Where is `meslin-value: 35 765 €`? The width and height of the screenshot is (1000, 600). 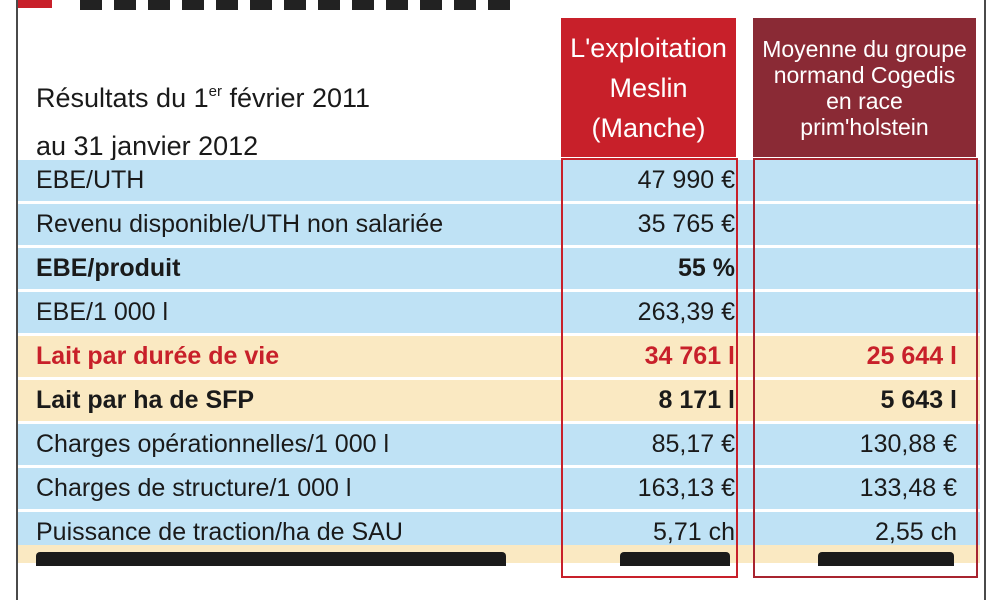 meslin-value: 35 765 € is located at coordinates (686, 224).